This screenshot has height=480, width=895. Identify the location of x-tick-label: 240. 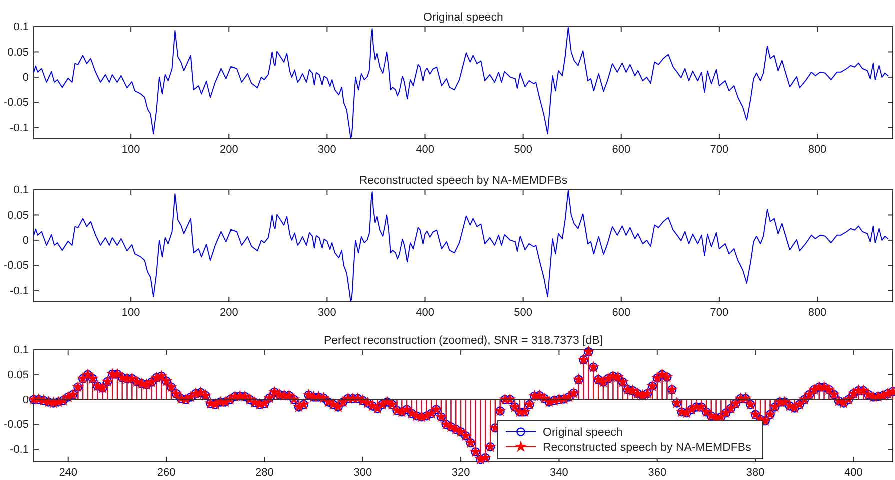
(68, 472).